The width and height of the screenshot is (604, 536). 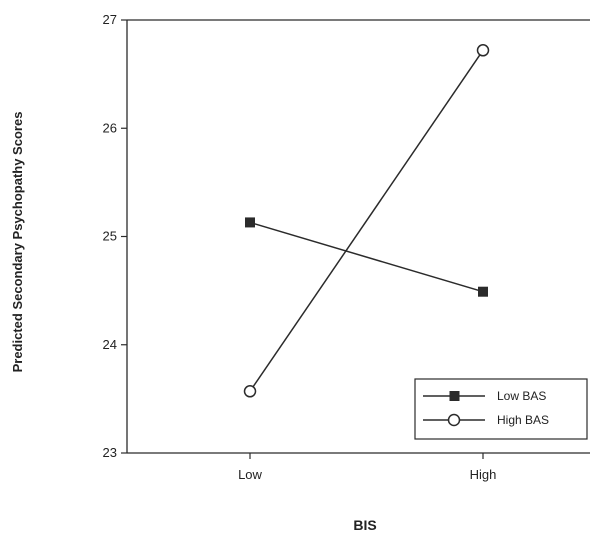 What do you see at coordinates (110, 19) in the screenshot?
I see `y-tick-label: 27` at bounding box center [110, 19].